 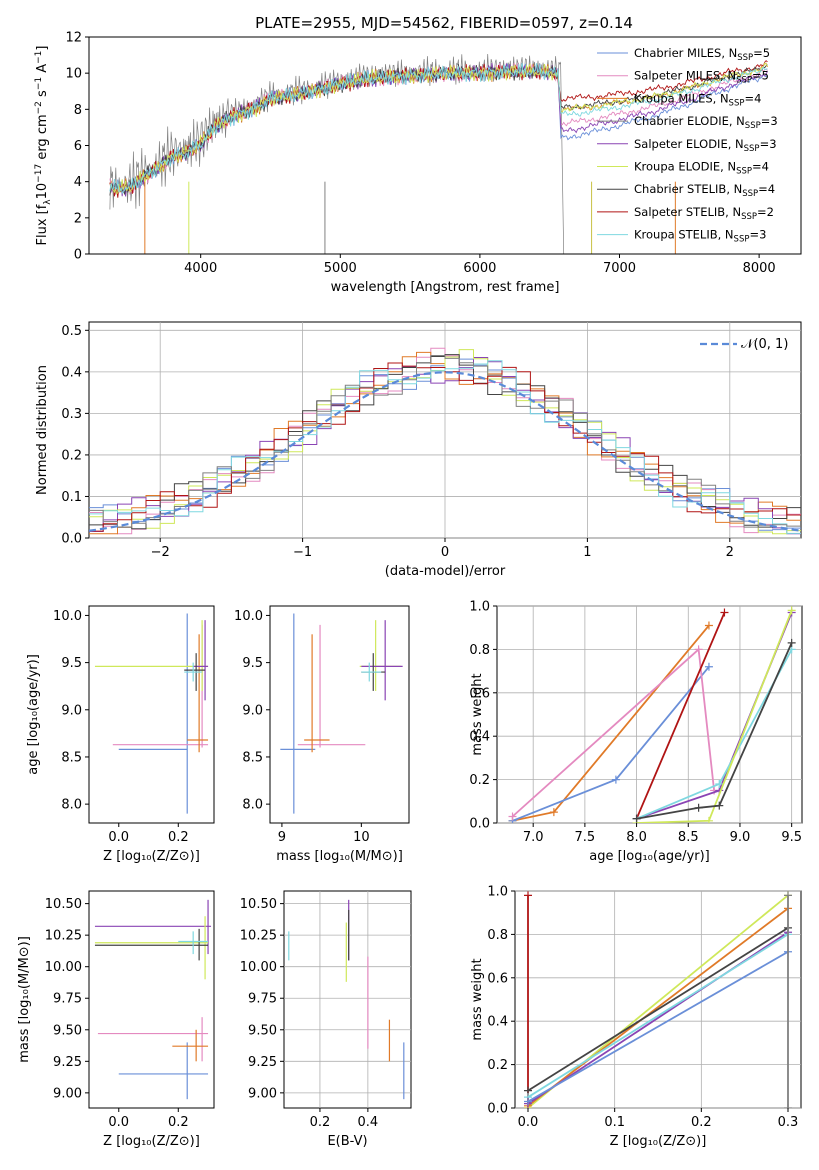 I want to click on age-vs-mass-panel: 9 10 8.0 8.5 9.0 9.5 10.0 mass [log₁₀(M/M⊙)], so click(x=322, y=734).